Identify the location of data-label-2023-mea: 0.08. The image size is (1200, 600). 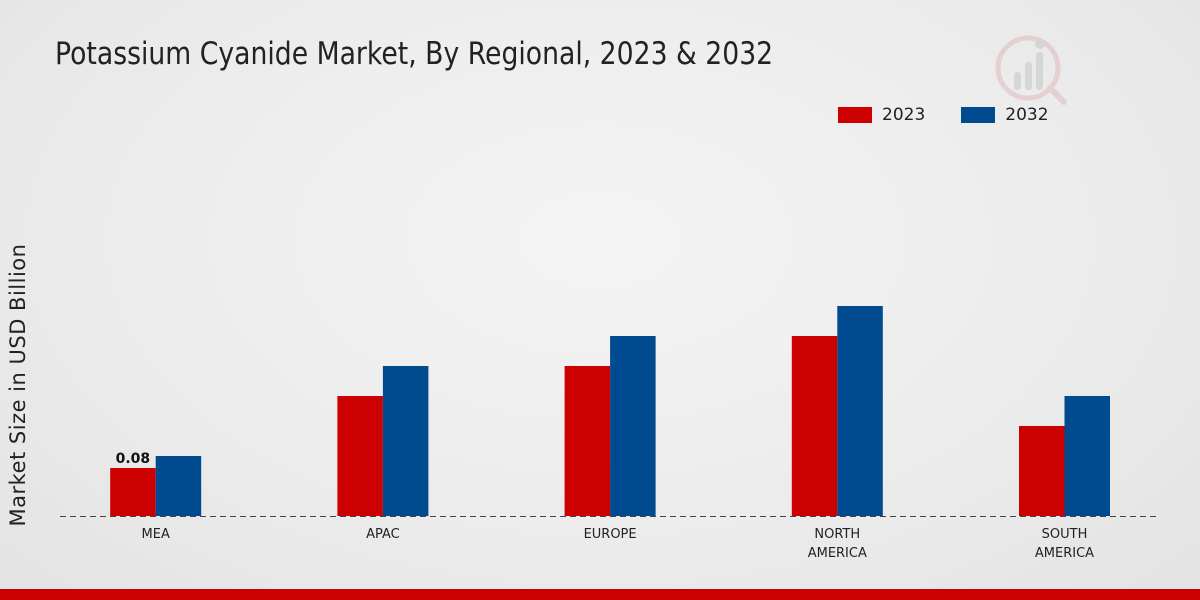
(133, 459).